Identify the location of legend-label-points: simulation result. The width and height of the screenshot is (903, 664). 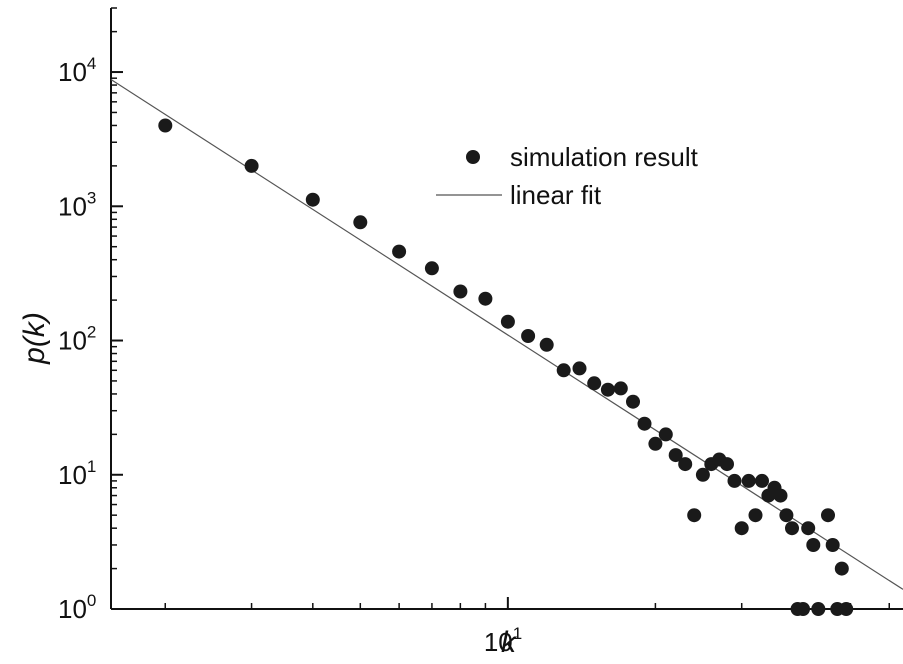
(604, 157).